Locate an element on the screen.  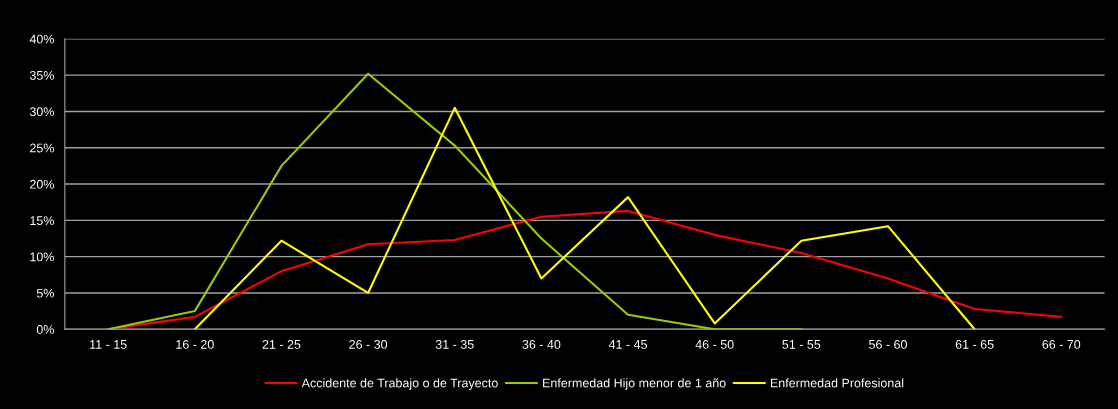
x-tick-label: 66 - 70 is located at coordinates (1061, 344).